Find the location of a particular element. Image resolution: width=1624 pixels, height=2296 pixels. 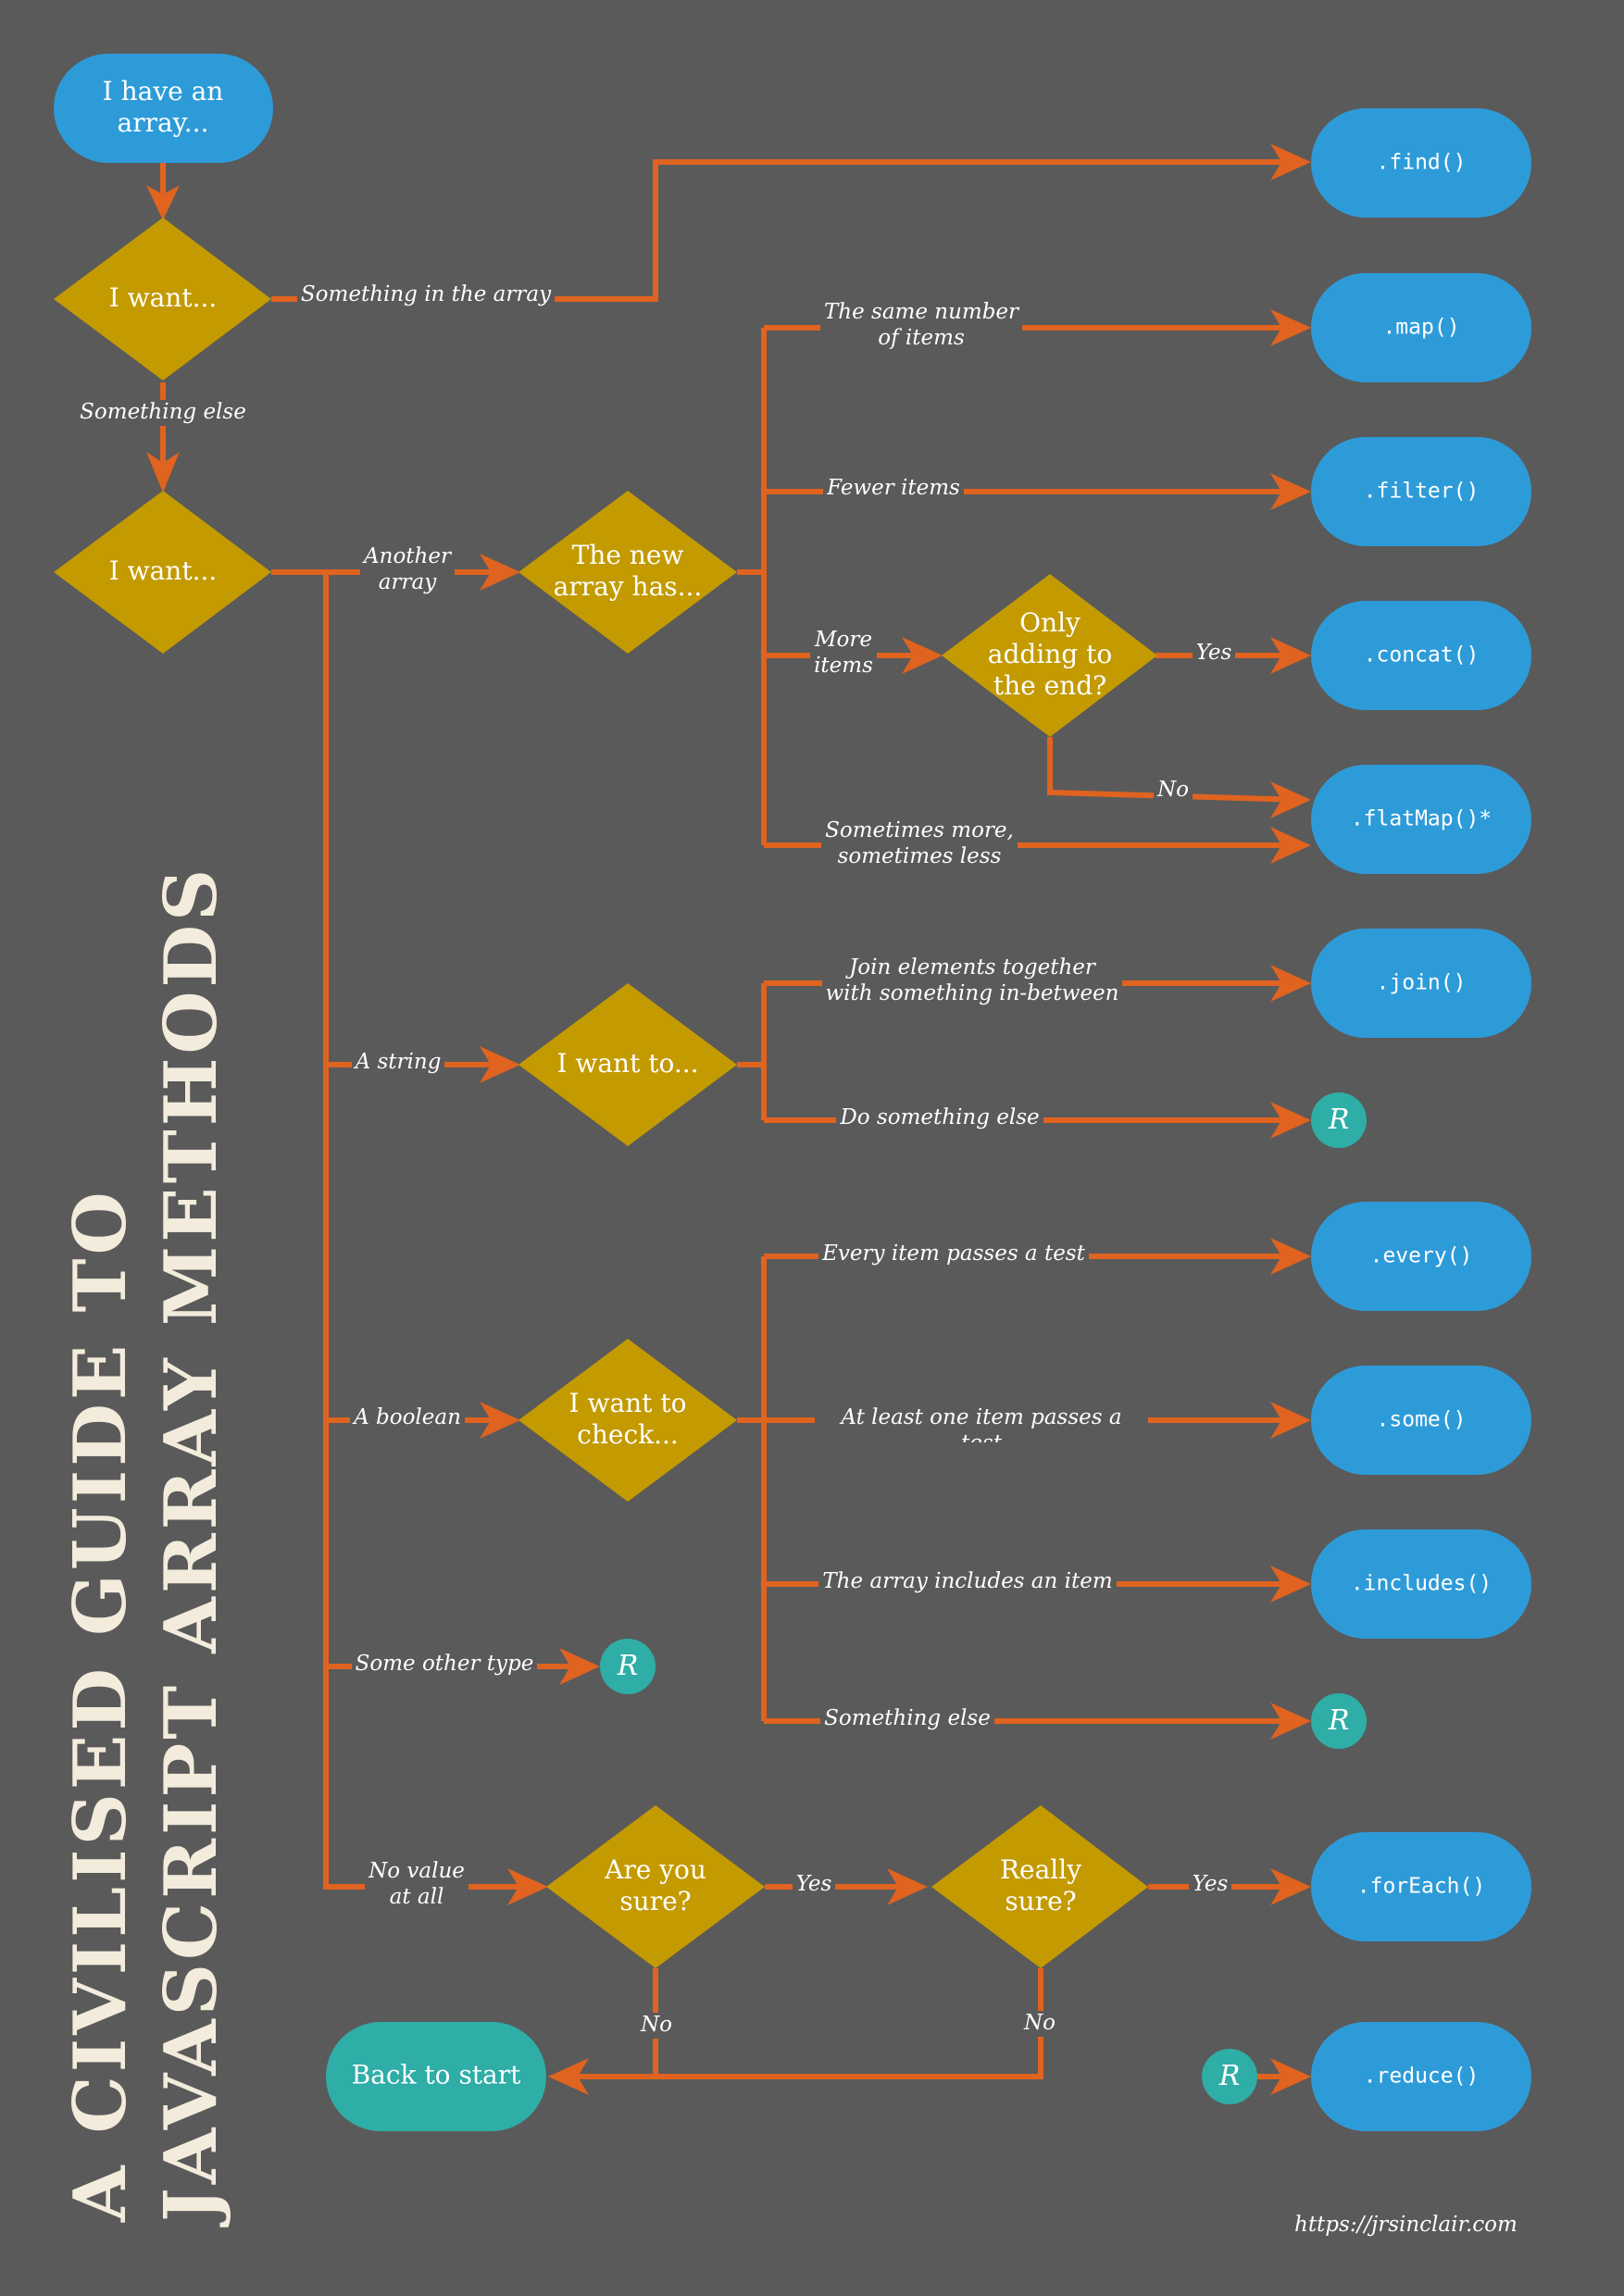

decision-really-sure-text: Really sure? is located at coordinates (1040, 1885).